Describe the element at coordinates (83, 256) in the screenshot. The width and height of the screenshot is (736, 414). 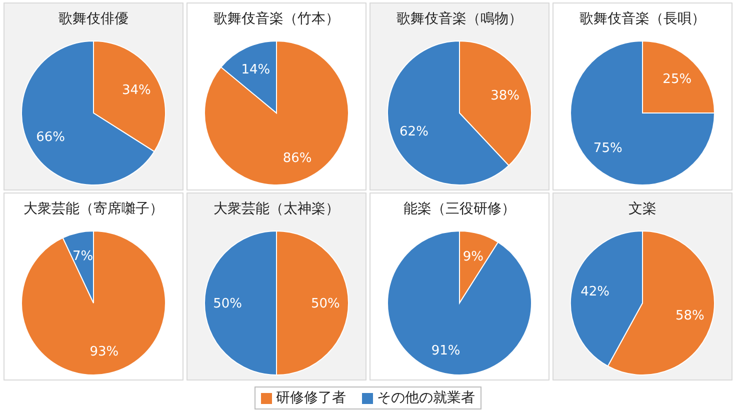
I see `data-label: 7%` at that location.